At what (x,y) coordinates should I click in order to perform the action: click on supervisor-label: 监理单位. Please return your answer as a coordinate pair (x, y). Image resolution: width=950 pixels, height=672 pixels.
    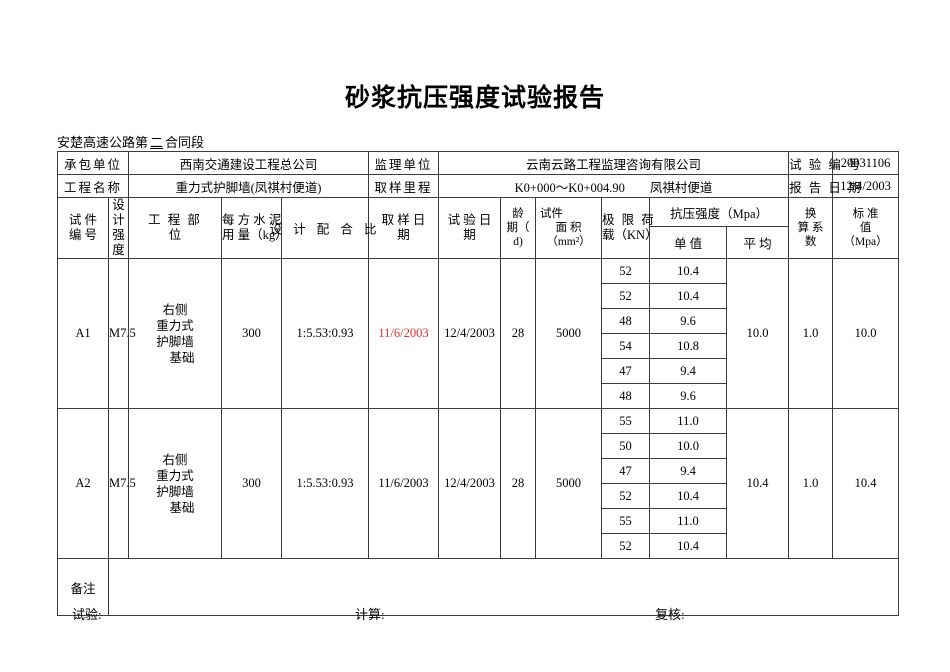
    Looking at the image, I should click on (404, 163).